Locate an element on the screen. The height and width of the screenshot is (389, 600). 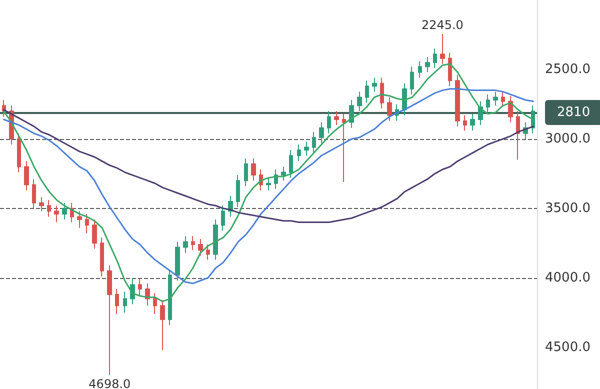
ref-line-label: 2810 is located at coordinates (573, 112).